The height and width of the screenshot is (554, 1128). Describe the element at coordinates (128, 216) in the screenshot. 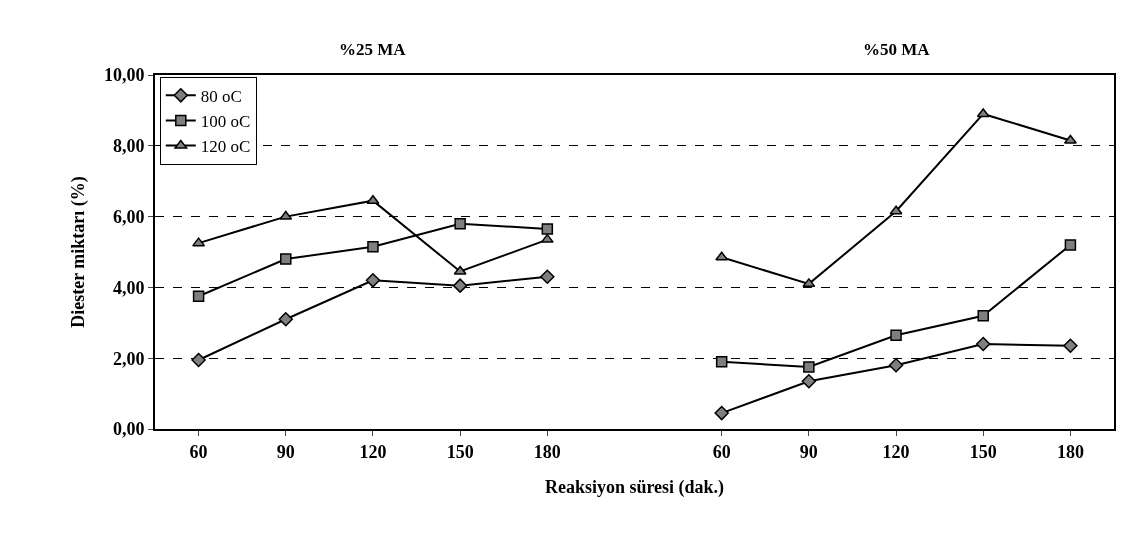

I see `y-tick-label: 6,00` at that location.